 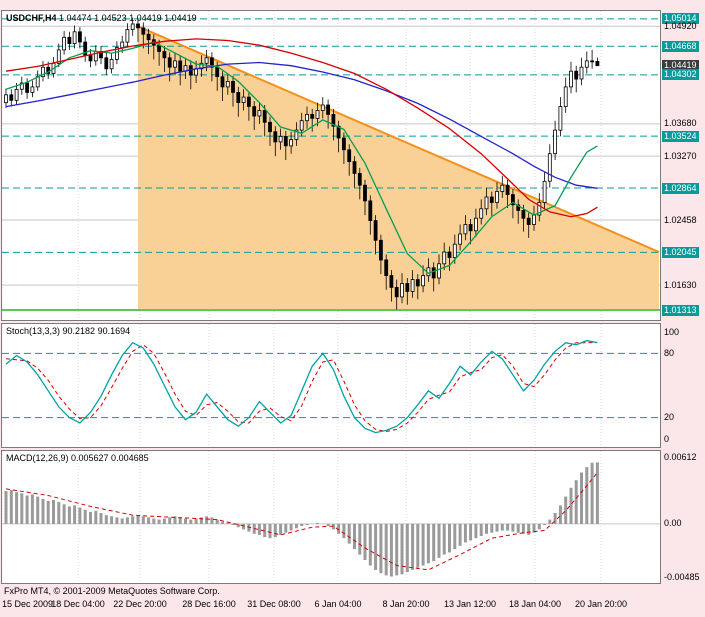 What do you see at coordinates (470, 604) in the screenshot?
I see `time-label: 13 Jan 12:00` at bounding box center [470, 604].